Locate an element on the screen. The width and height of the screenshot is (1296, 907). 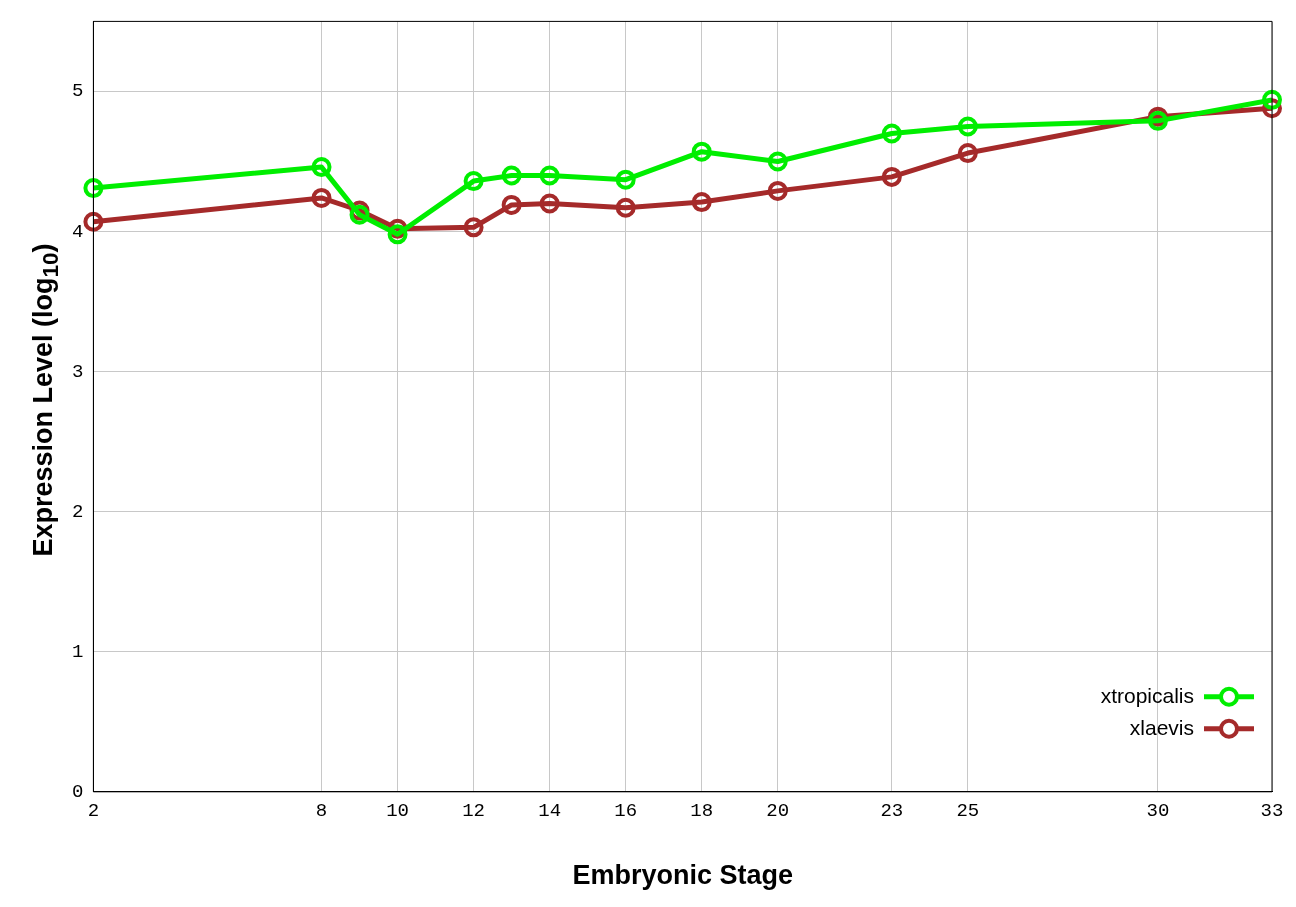
x-tick-label: 12 is located at coordinates (473, 811).